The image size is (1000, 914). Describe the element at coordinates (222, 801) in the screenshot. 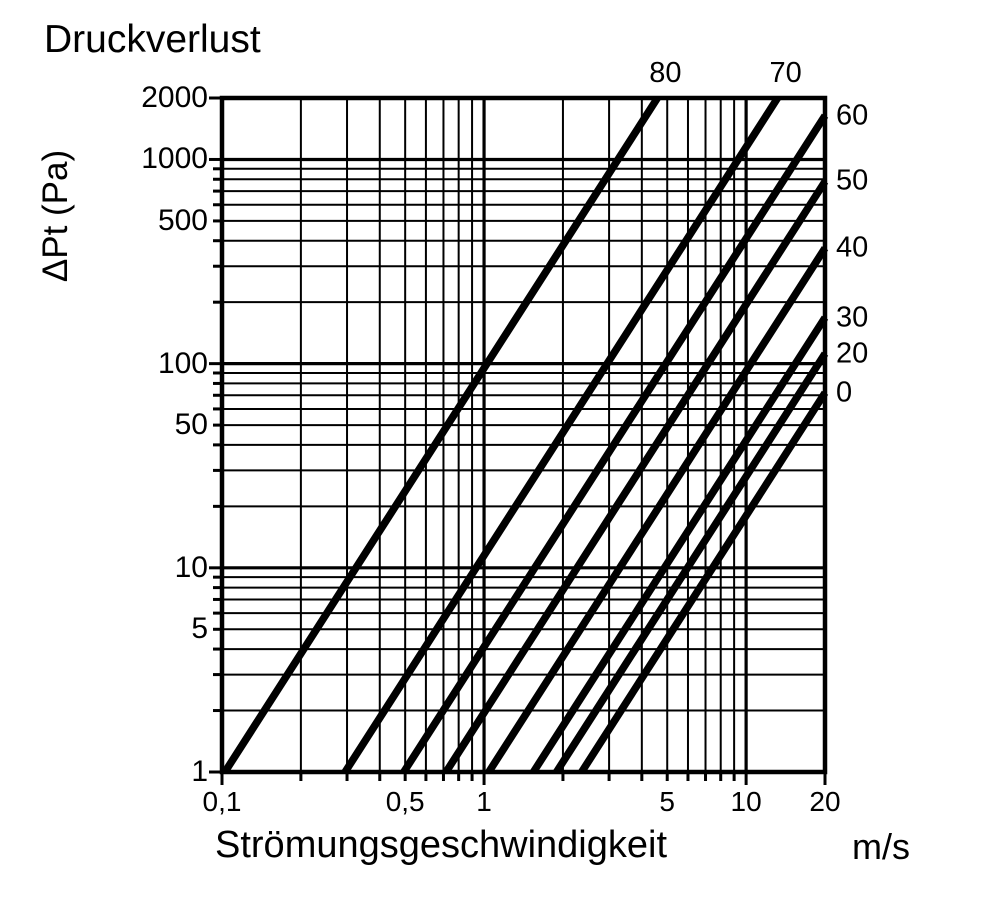

I see `x-tick-label: 0,1` at that location.